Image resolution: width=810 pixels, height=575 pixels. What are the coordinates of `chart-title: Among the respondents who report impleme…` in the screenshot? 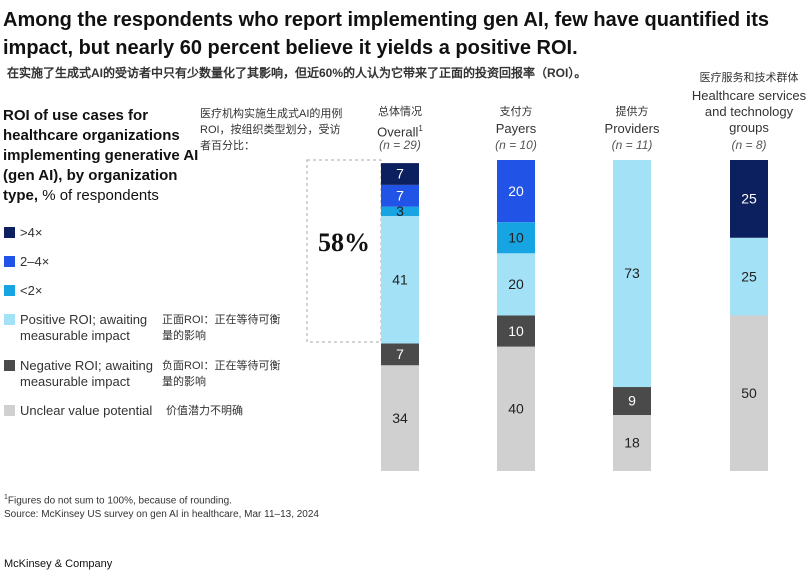 It's located at (386, 34).